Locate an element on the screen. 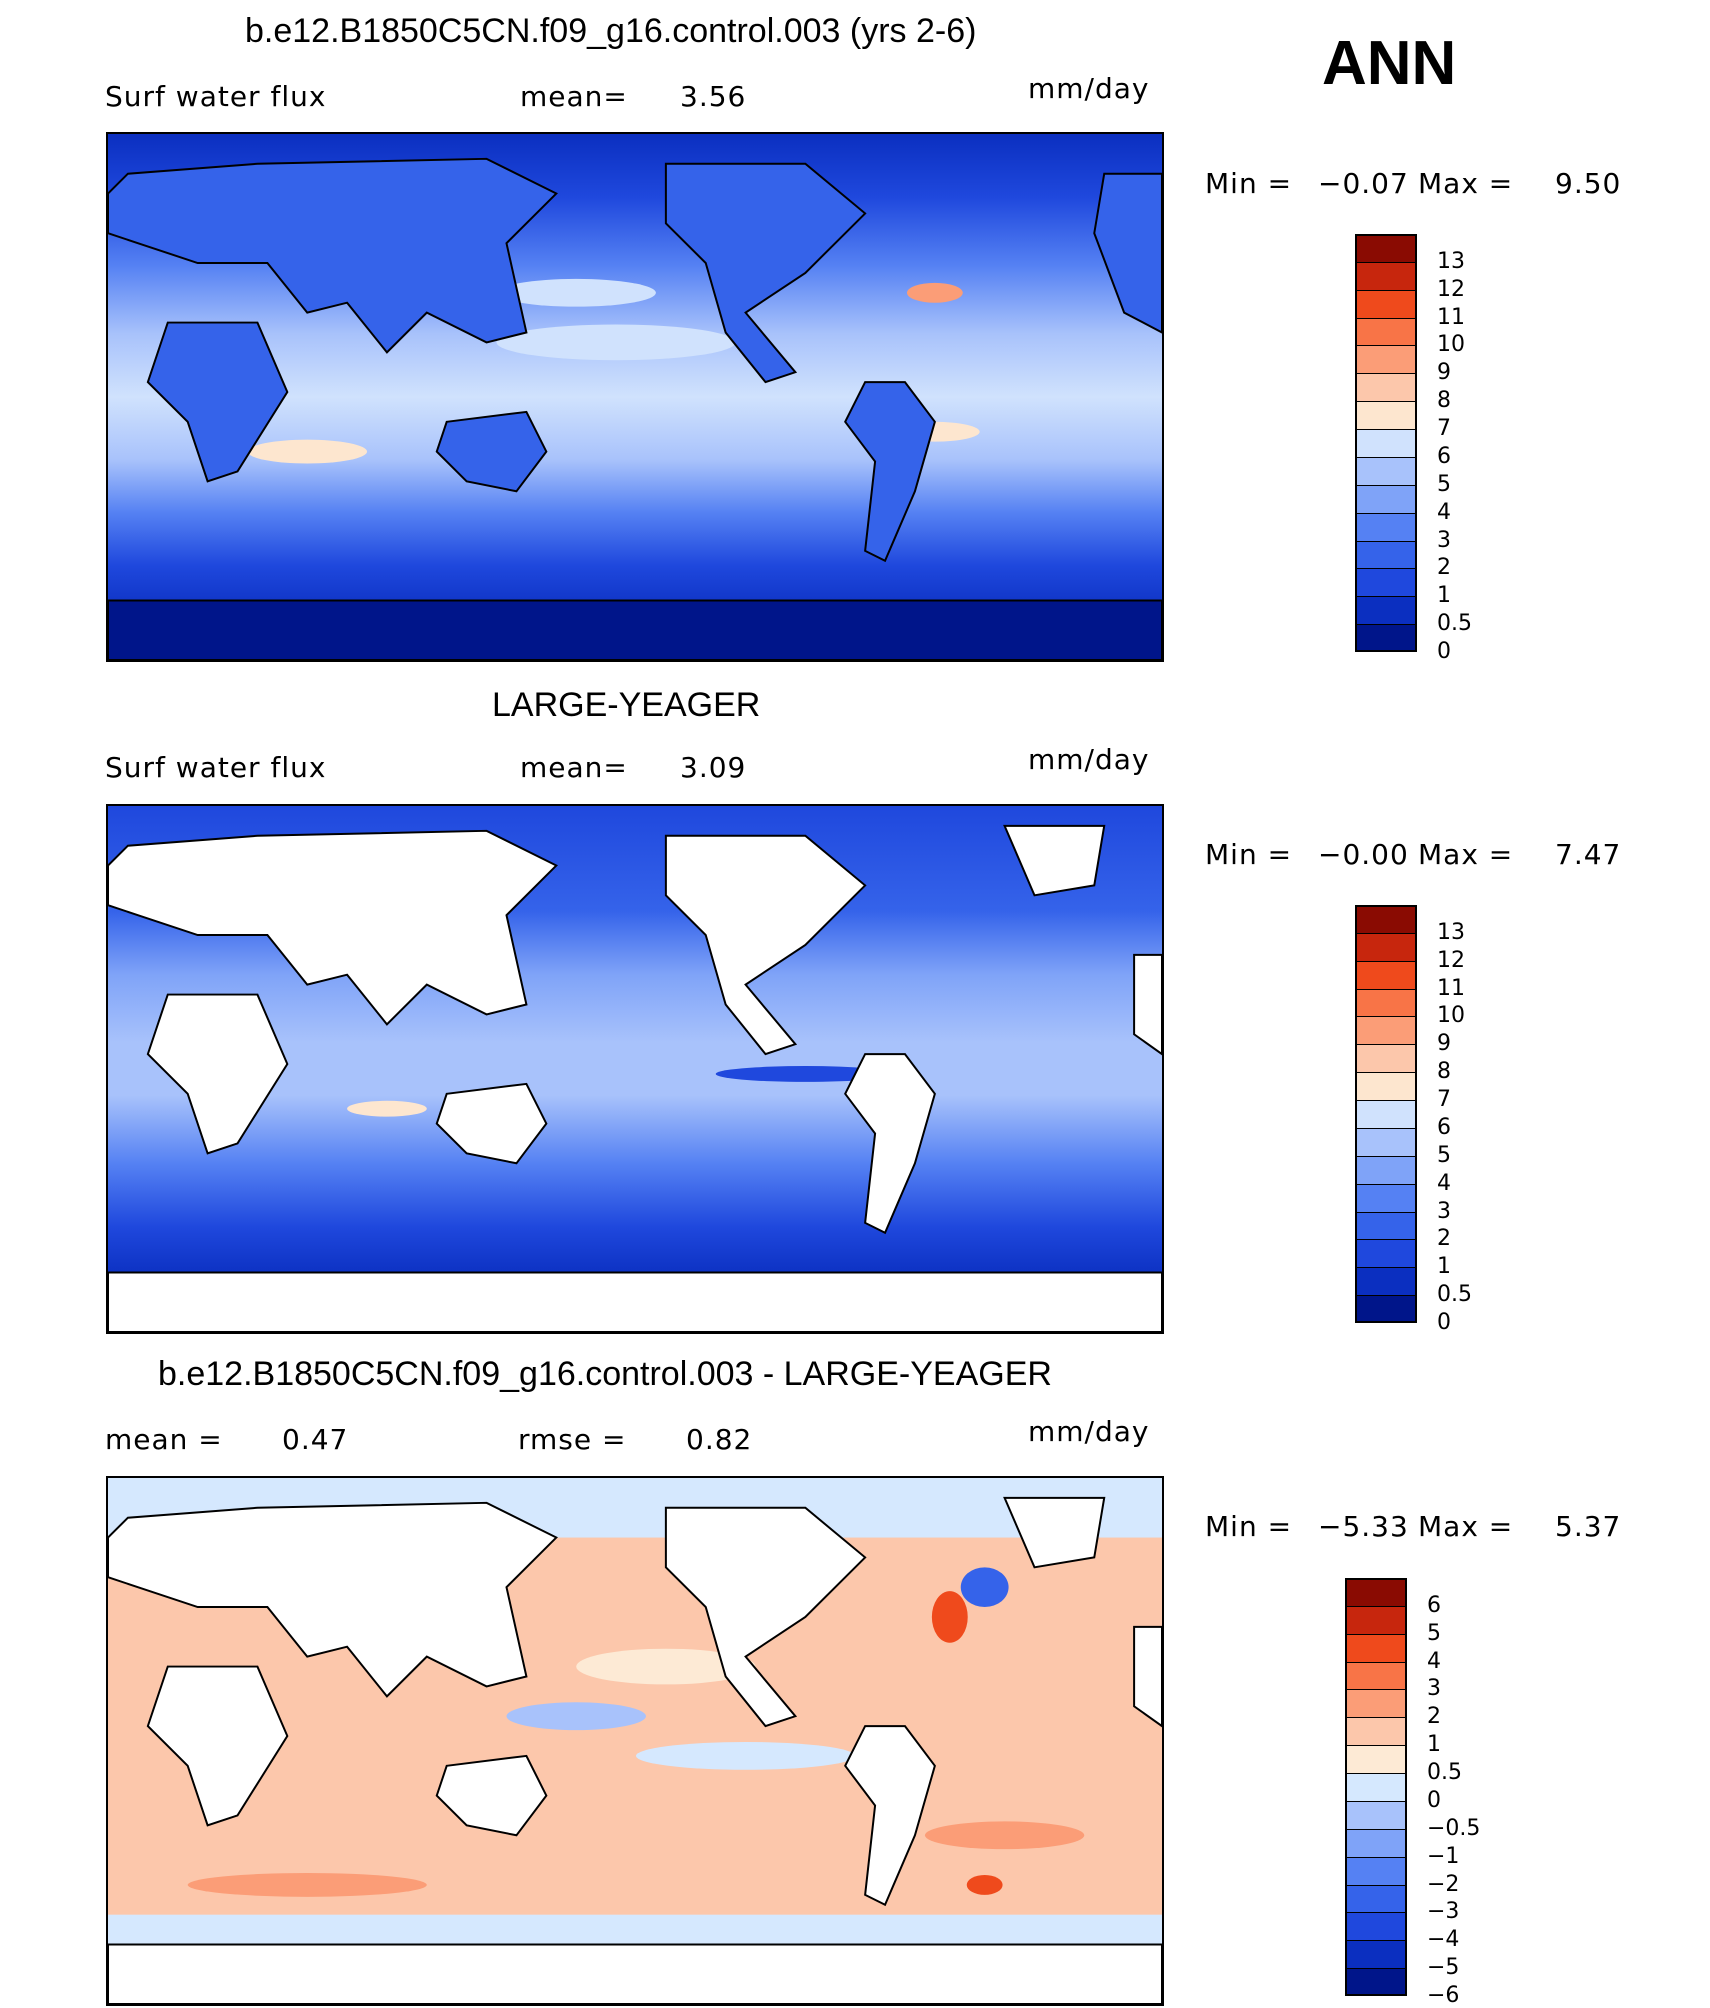 The height and width of the screenshot is (2008, 1710). colorbar-tick-label: −4 is located at coordinates (1443, 1940).